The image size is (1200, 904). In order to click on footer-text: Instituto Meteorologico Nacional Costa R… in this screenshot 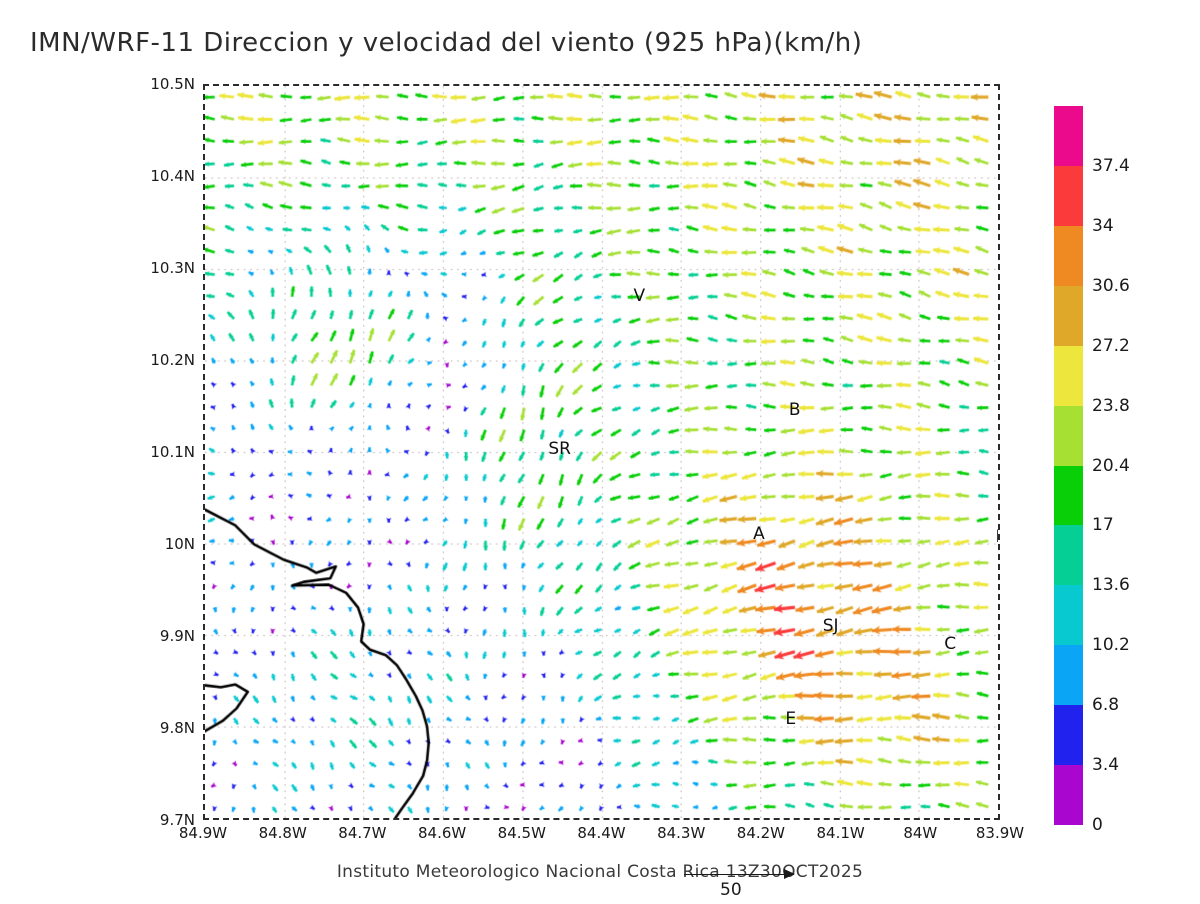, I will do `click(600, 872)`.